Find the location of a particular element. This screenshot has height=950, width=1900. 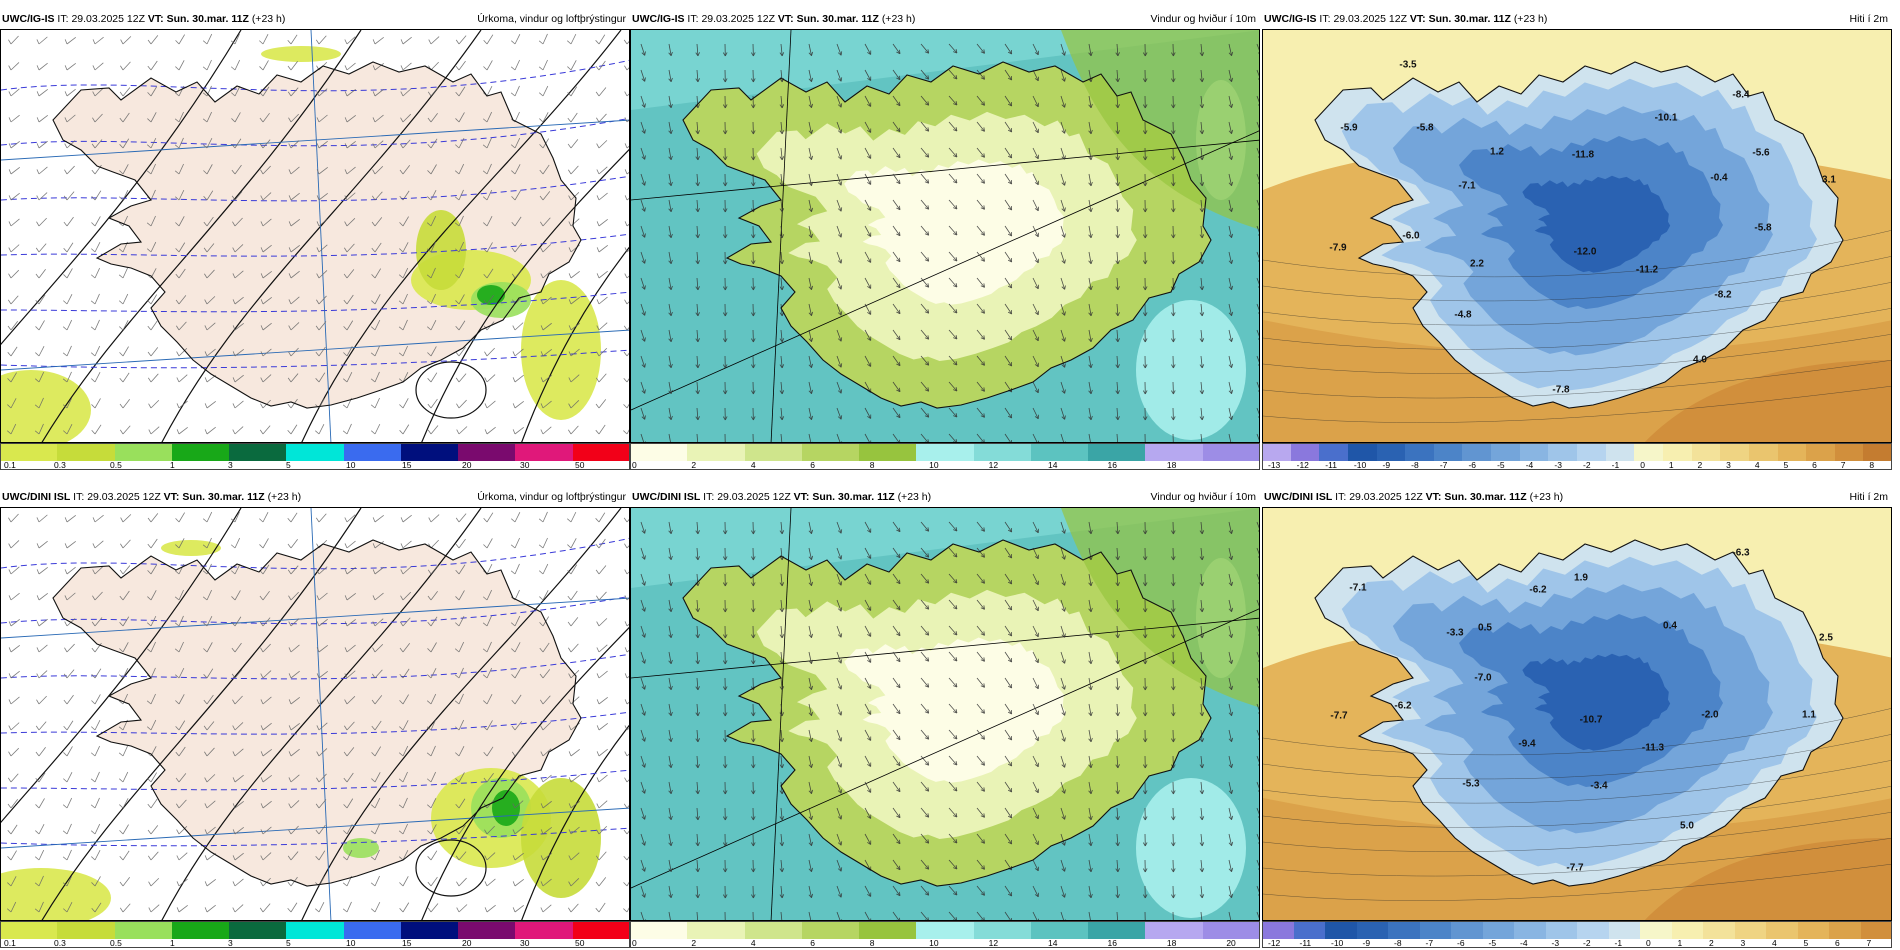

temperature-label: -11.2 is located at coordinates (1647, 270).